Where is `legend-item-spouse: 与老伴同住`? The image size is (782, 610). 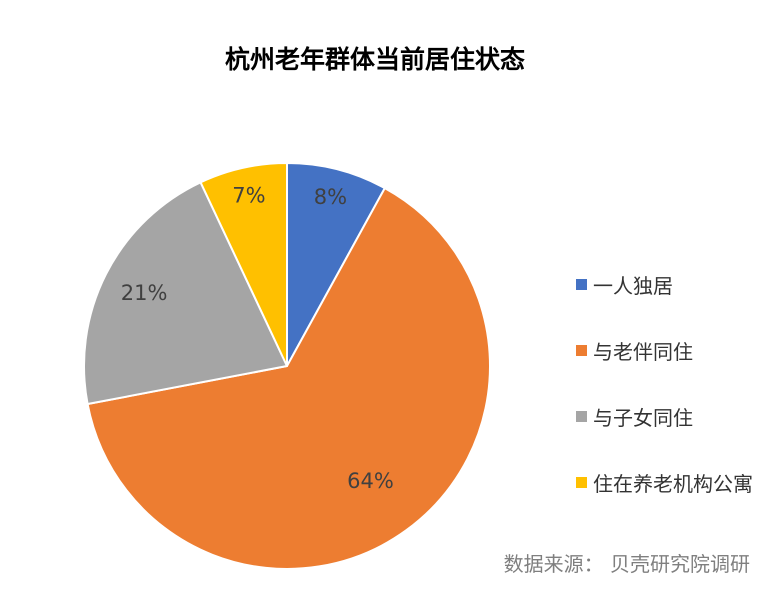 legend-item-spouse: 与老伴同住 is located at coordinates (664, 350).